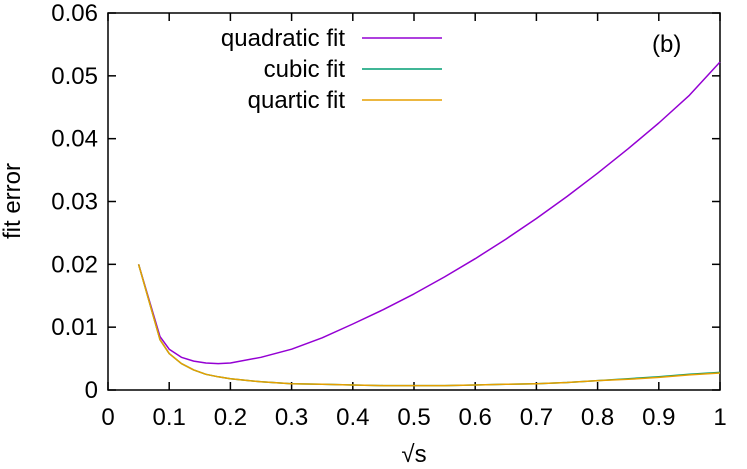 This screenshot has height=469, width=747. What do you see at coordinates (74, 139) in the screenshot?
I see `y-tick-label: 0.04` at bounding box center [74, 139].